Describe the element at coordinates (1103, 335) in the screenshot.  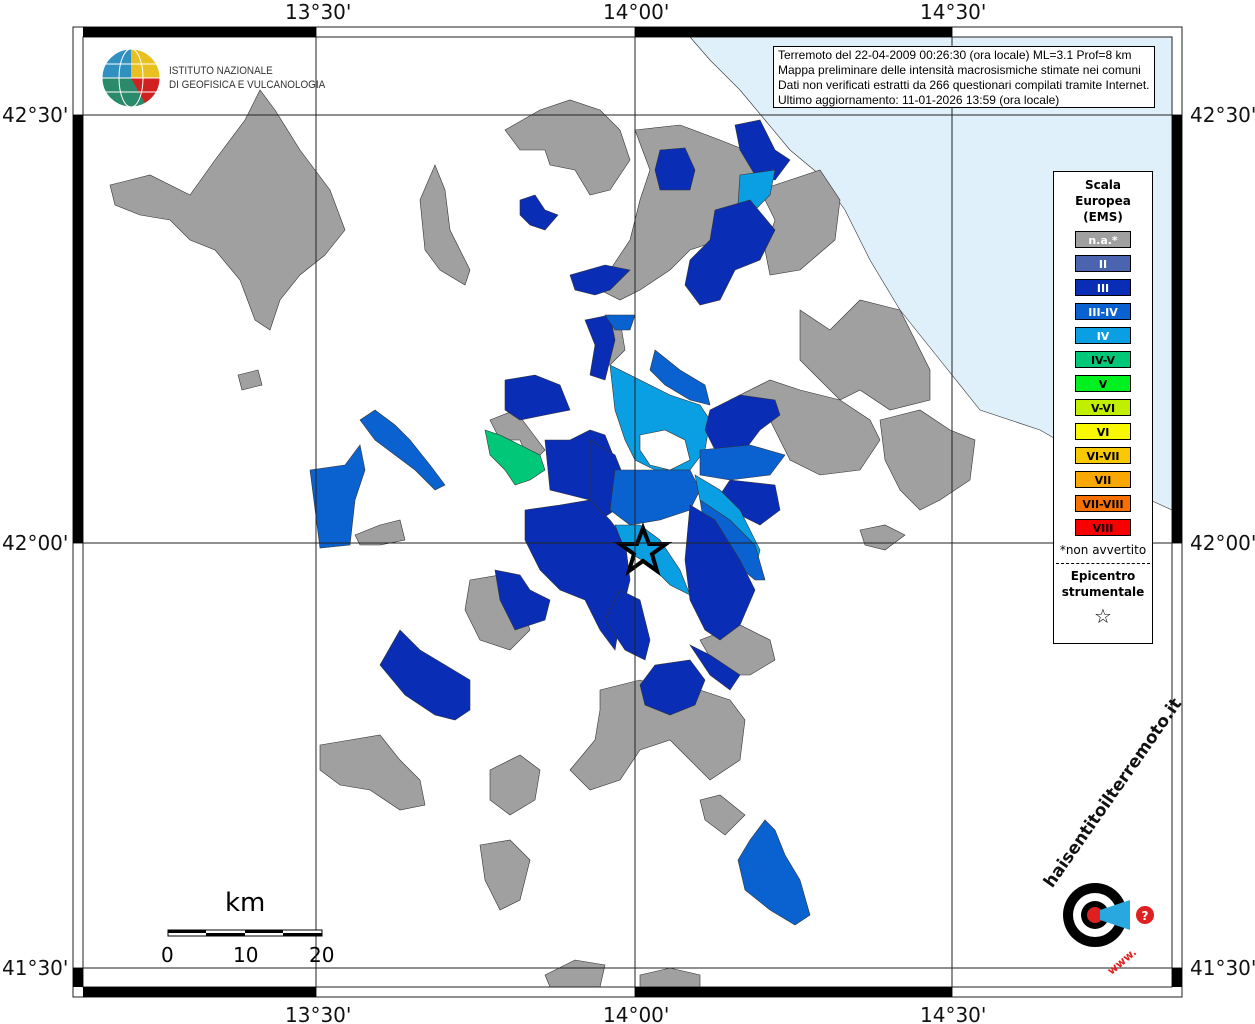
I see `legend-swatch-iv: IV` at that location.